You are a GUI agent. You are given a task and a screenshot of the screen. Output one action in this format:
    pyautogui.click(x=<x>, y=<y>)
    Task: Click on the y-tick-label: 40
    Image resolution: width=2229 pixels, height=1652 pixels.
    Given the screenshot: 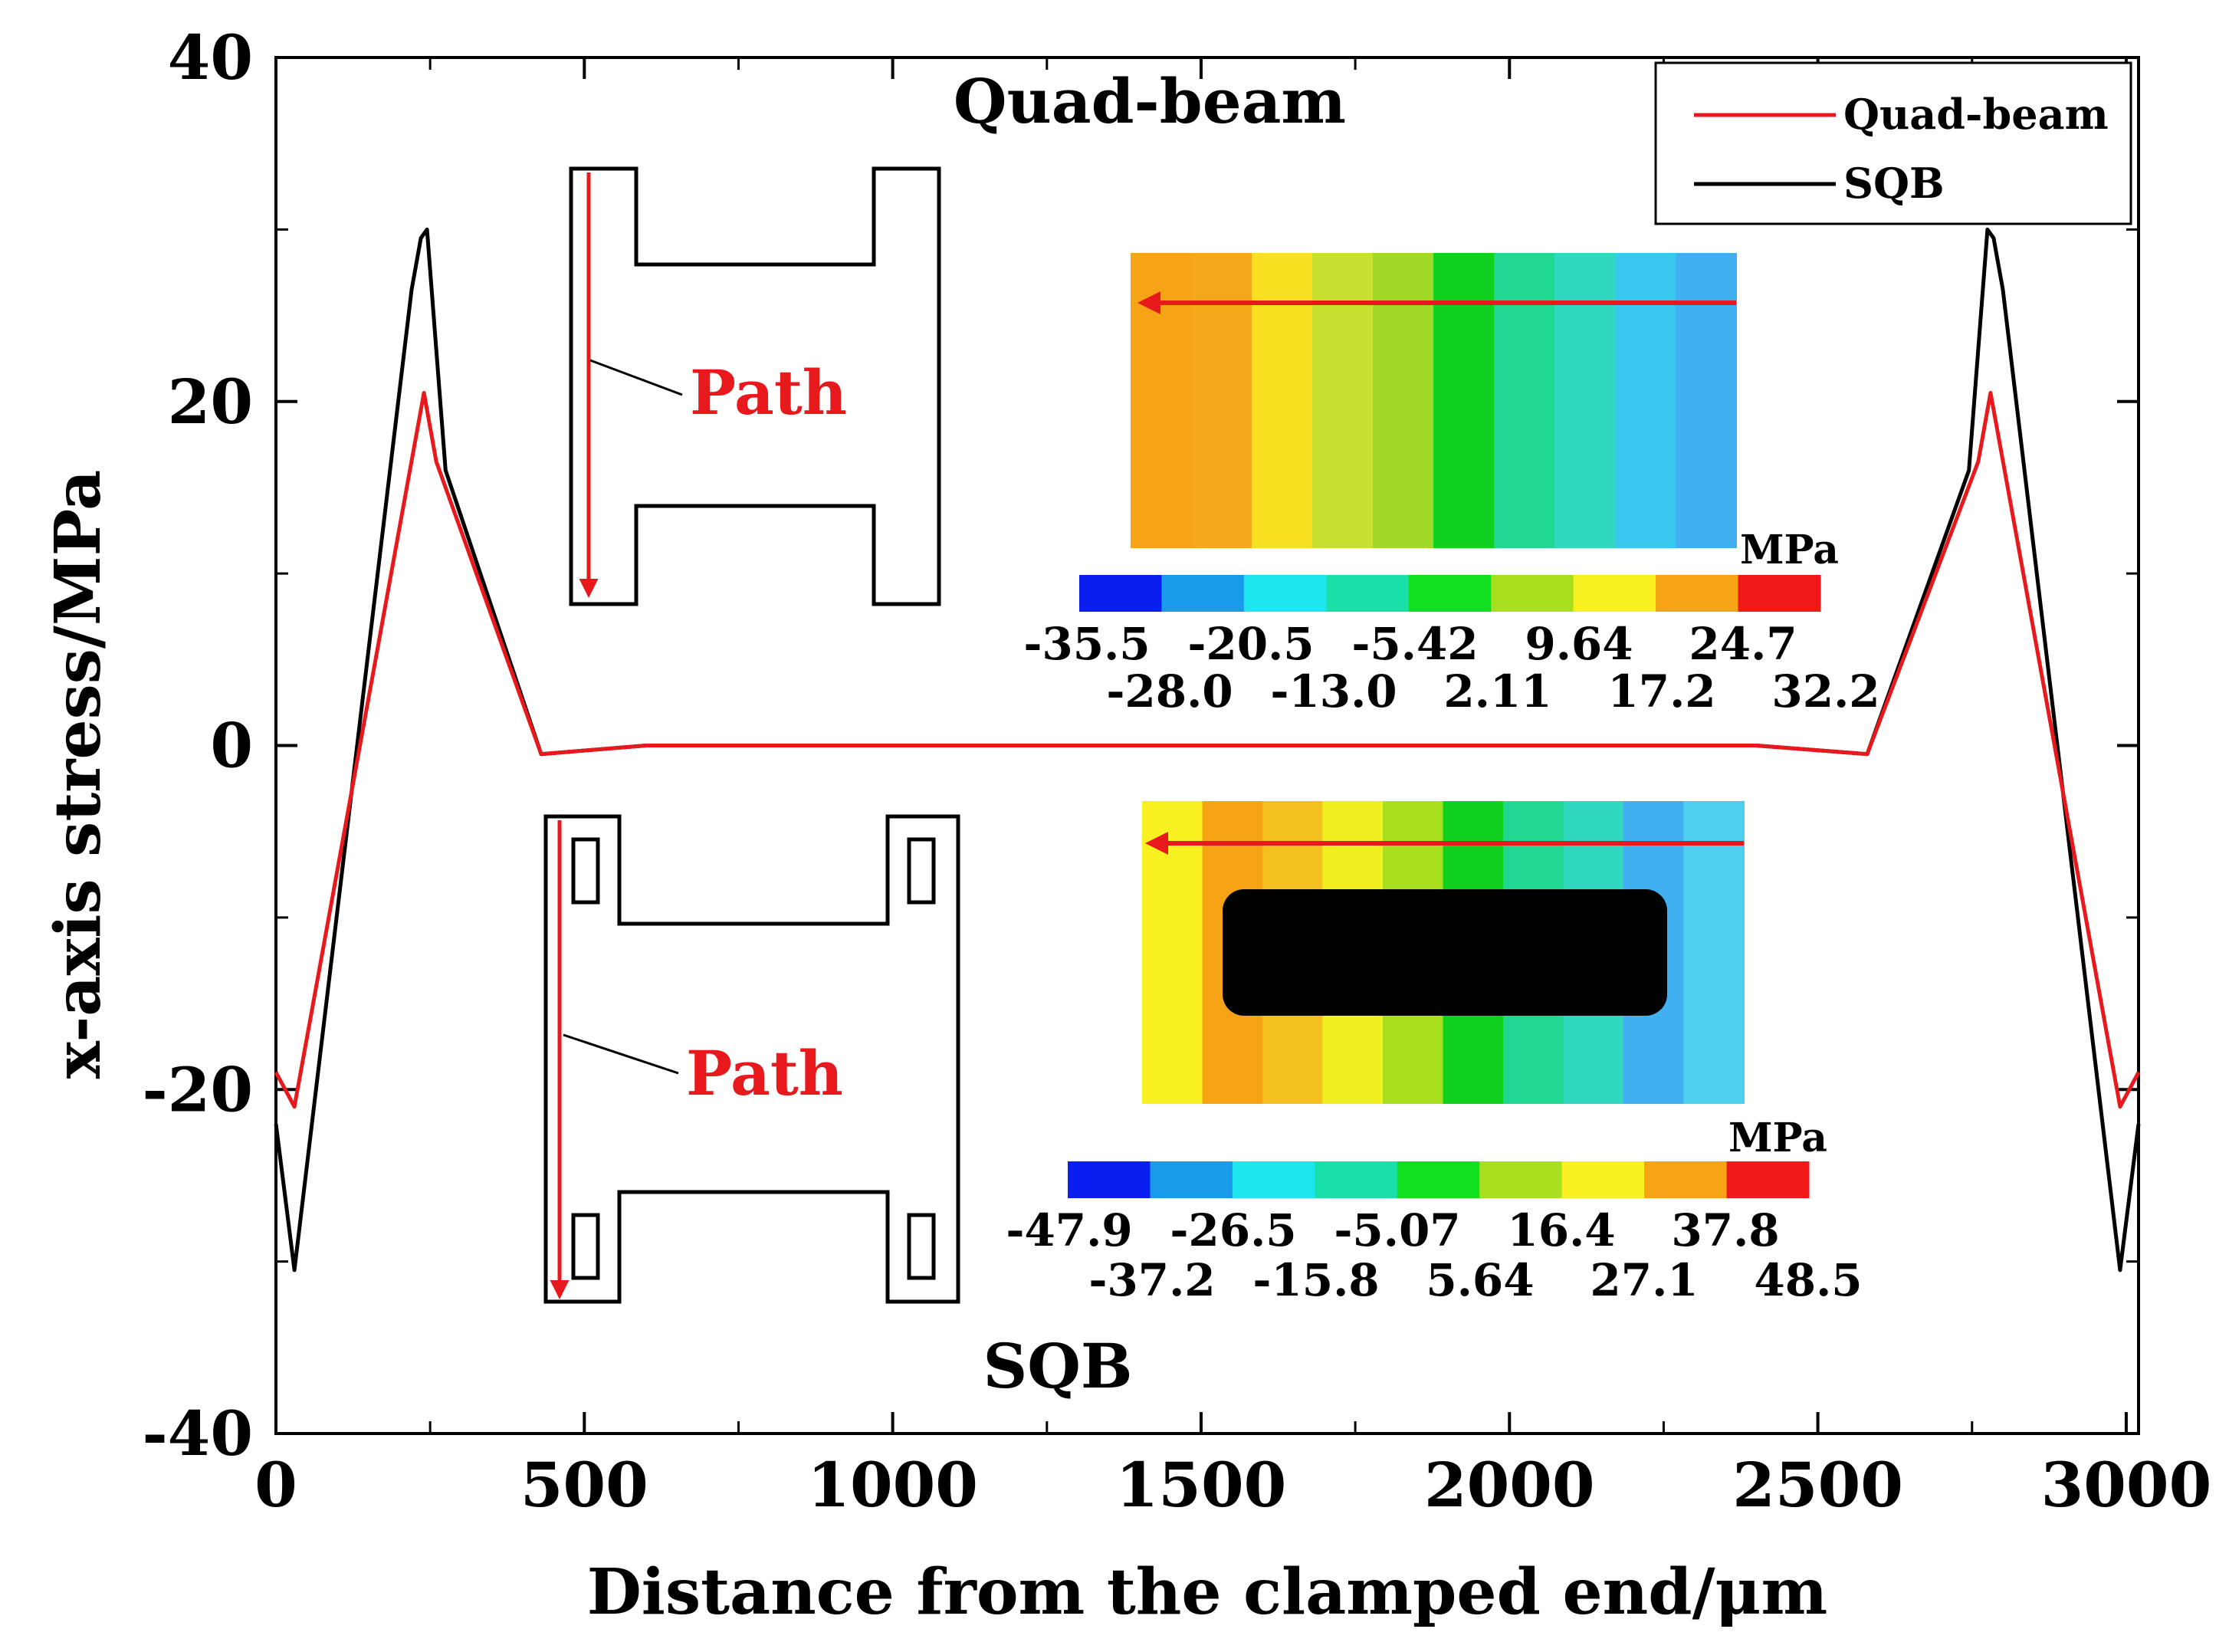 What is the action you would take?
    pyautogui.click(x=210, y=57)
    